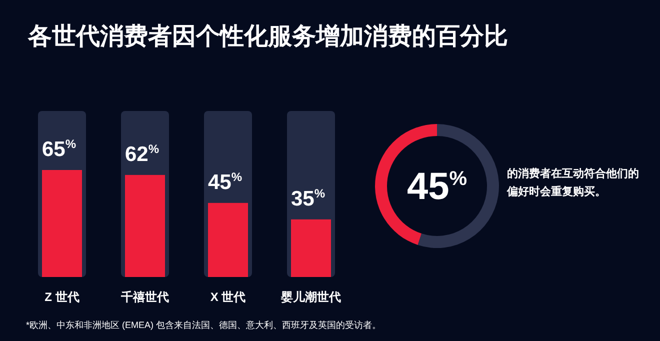 The width and height of the screenshot is (660, 341). I want to click on x-tick-label: 千禧世代, so click(144, 297).